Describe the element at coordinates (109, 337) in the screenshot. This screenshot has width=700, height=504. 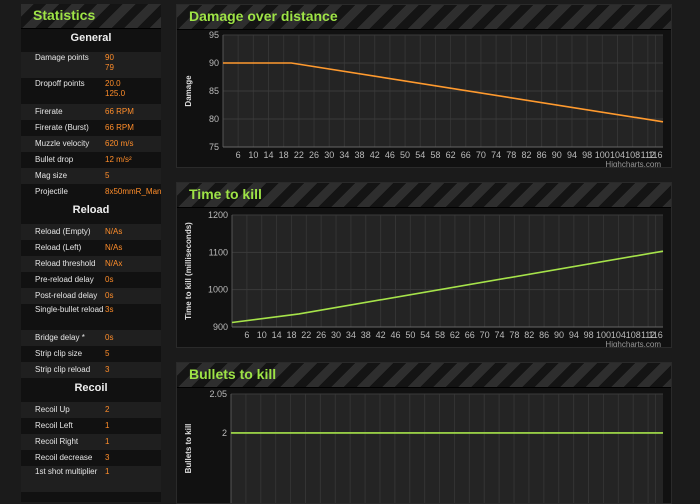
I see `stat-value: 0s` at that location.